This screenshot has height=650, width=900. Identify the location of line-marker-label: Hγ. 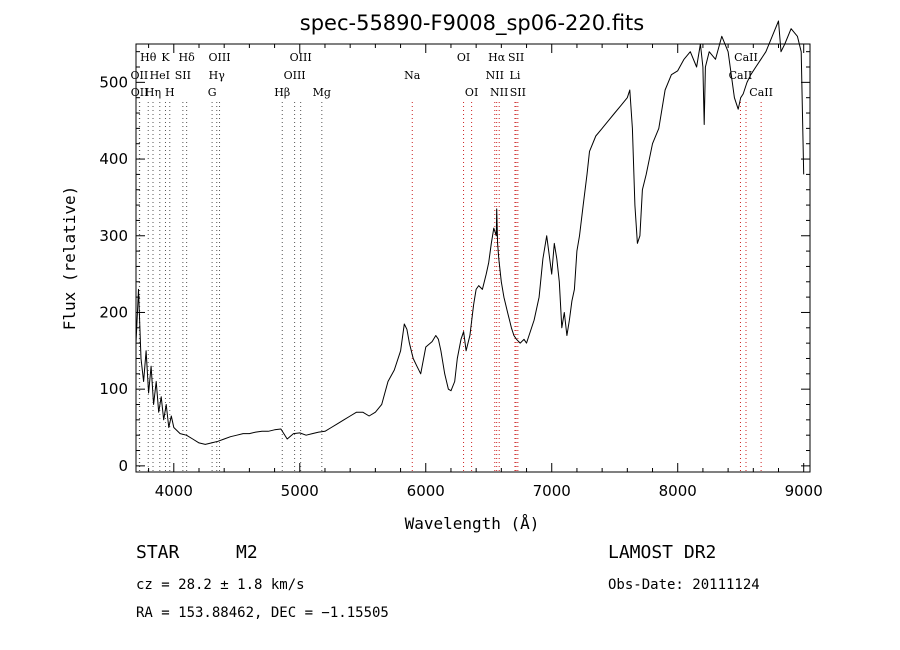
(217, 75).